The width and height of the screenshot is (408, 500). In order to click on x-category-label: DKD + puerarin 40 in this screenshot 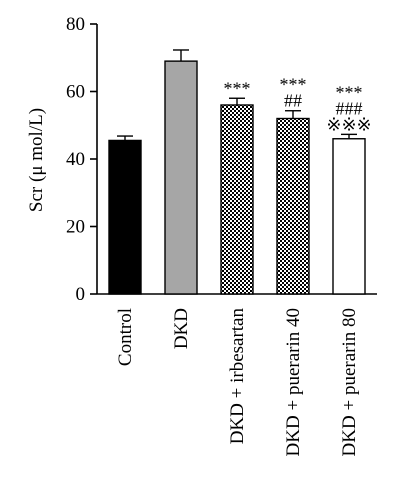, I will do `click(293, 382)`.